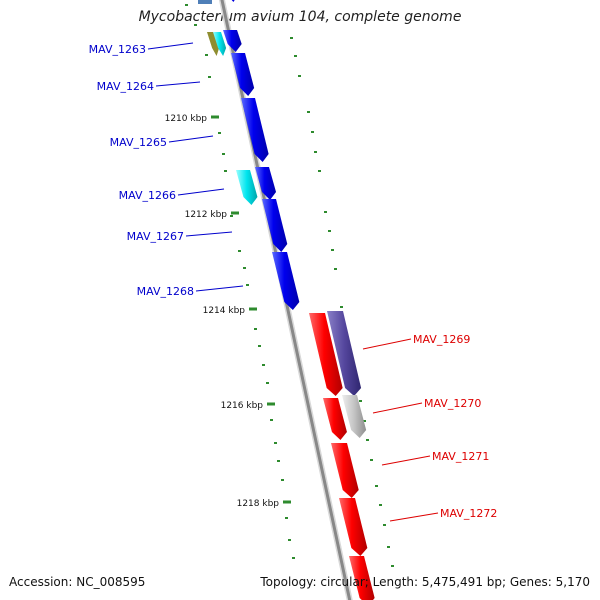 The image size is (600, 600). Describe the element at coordinates (117, 49) in the screenshot. I see `gene-label-mav_1263: MAV_1263` at that location.